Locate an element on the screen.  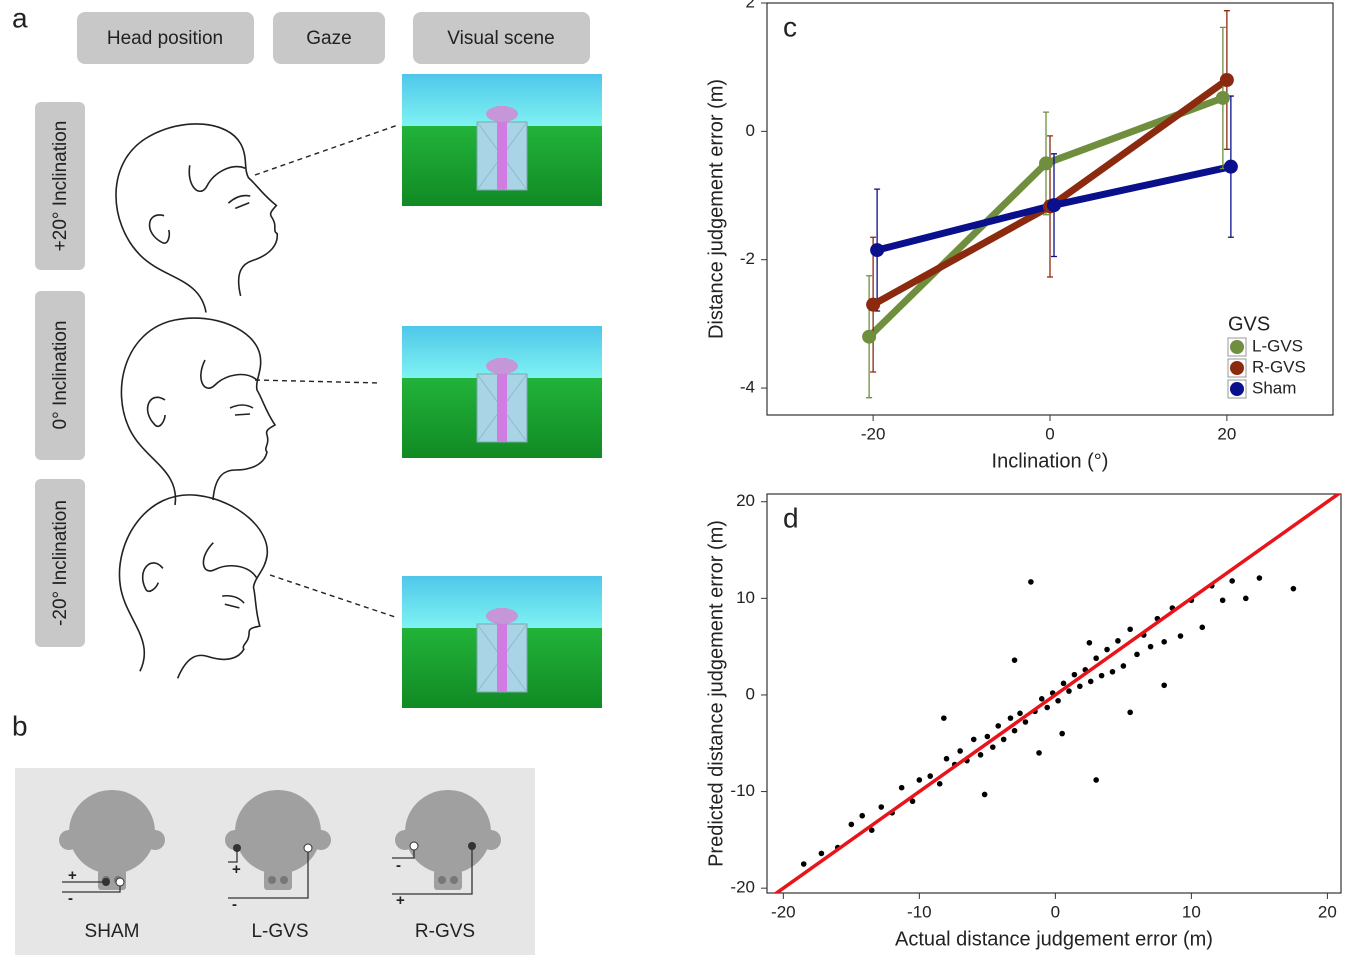
y-tick-label: -4 is located at coordinates (747, 387).